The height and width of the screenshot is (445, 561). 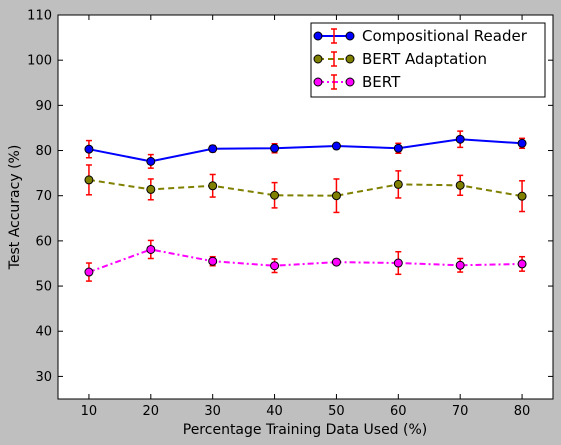 I want to click on x-axis-label: Percentage Training Data Used (%), so click(x=305, y=430).